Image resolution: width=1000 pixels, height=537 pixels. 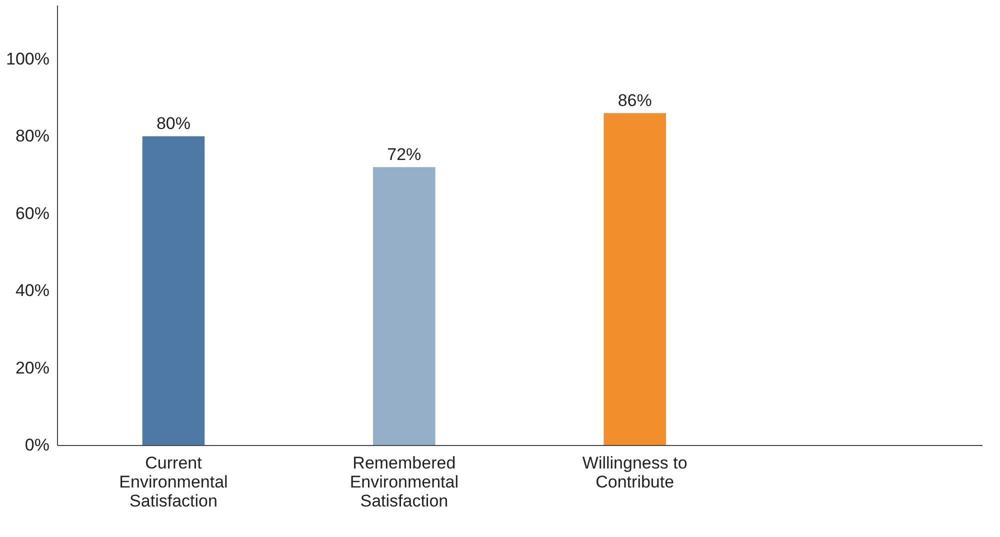 What do you see at coordinates (32, 290) in the screenshot?
I see `y-tick-label: 40%` at bounding box center [32, 290].